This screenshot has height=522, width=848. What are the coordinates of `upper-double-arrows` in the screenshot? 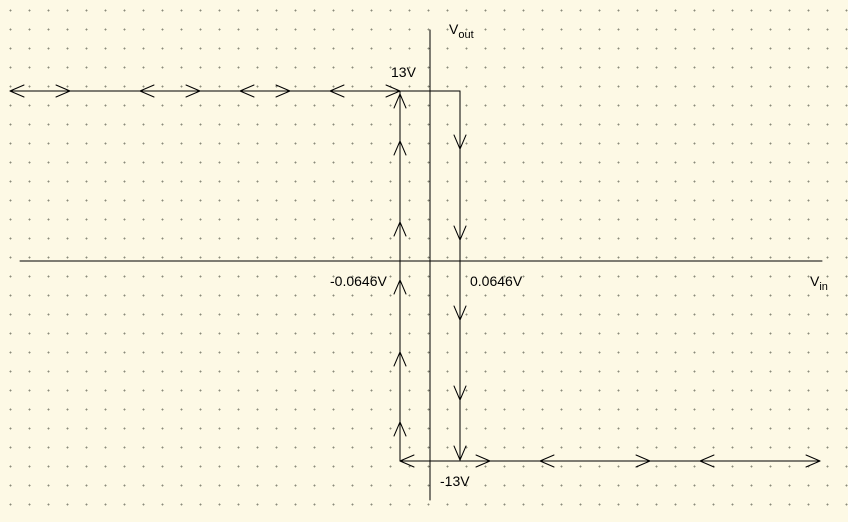 It's located at (205, 91).